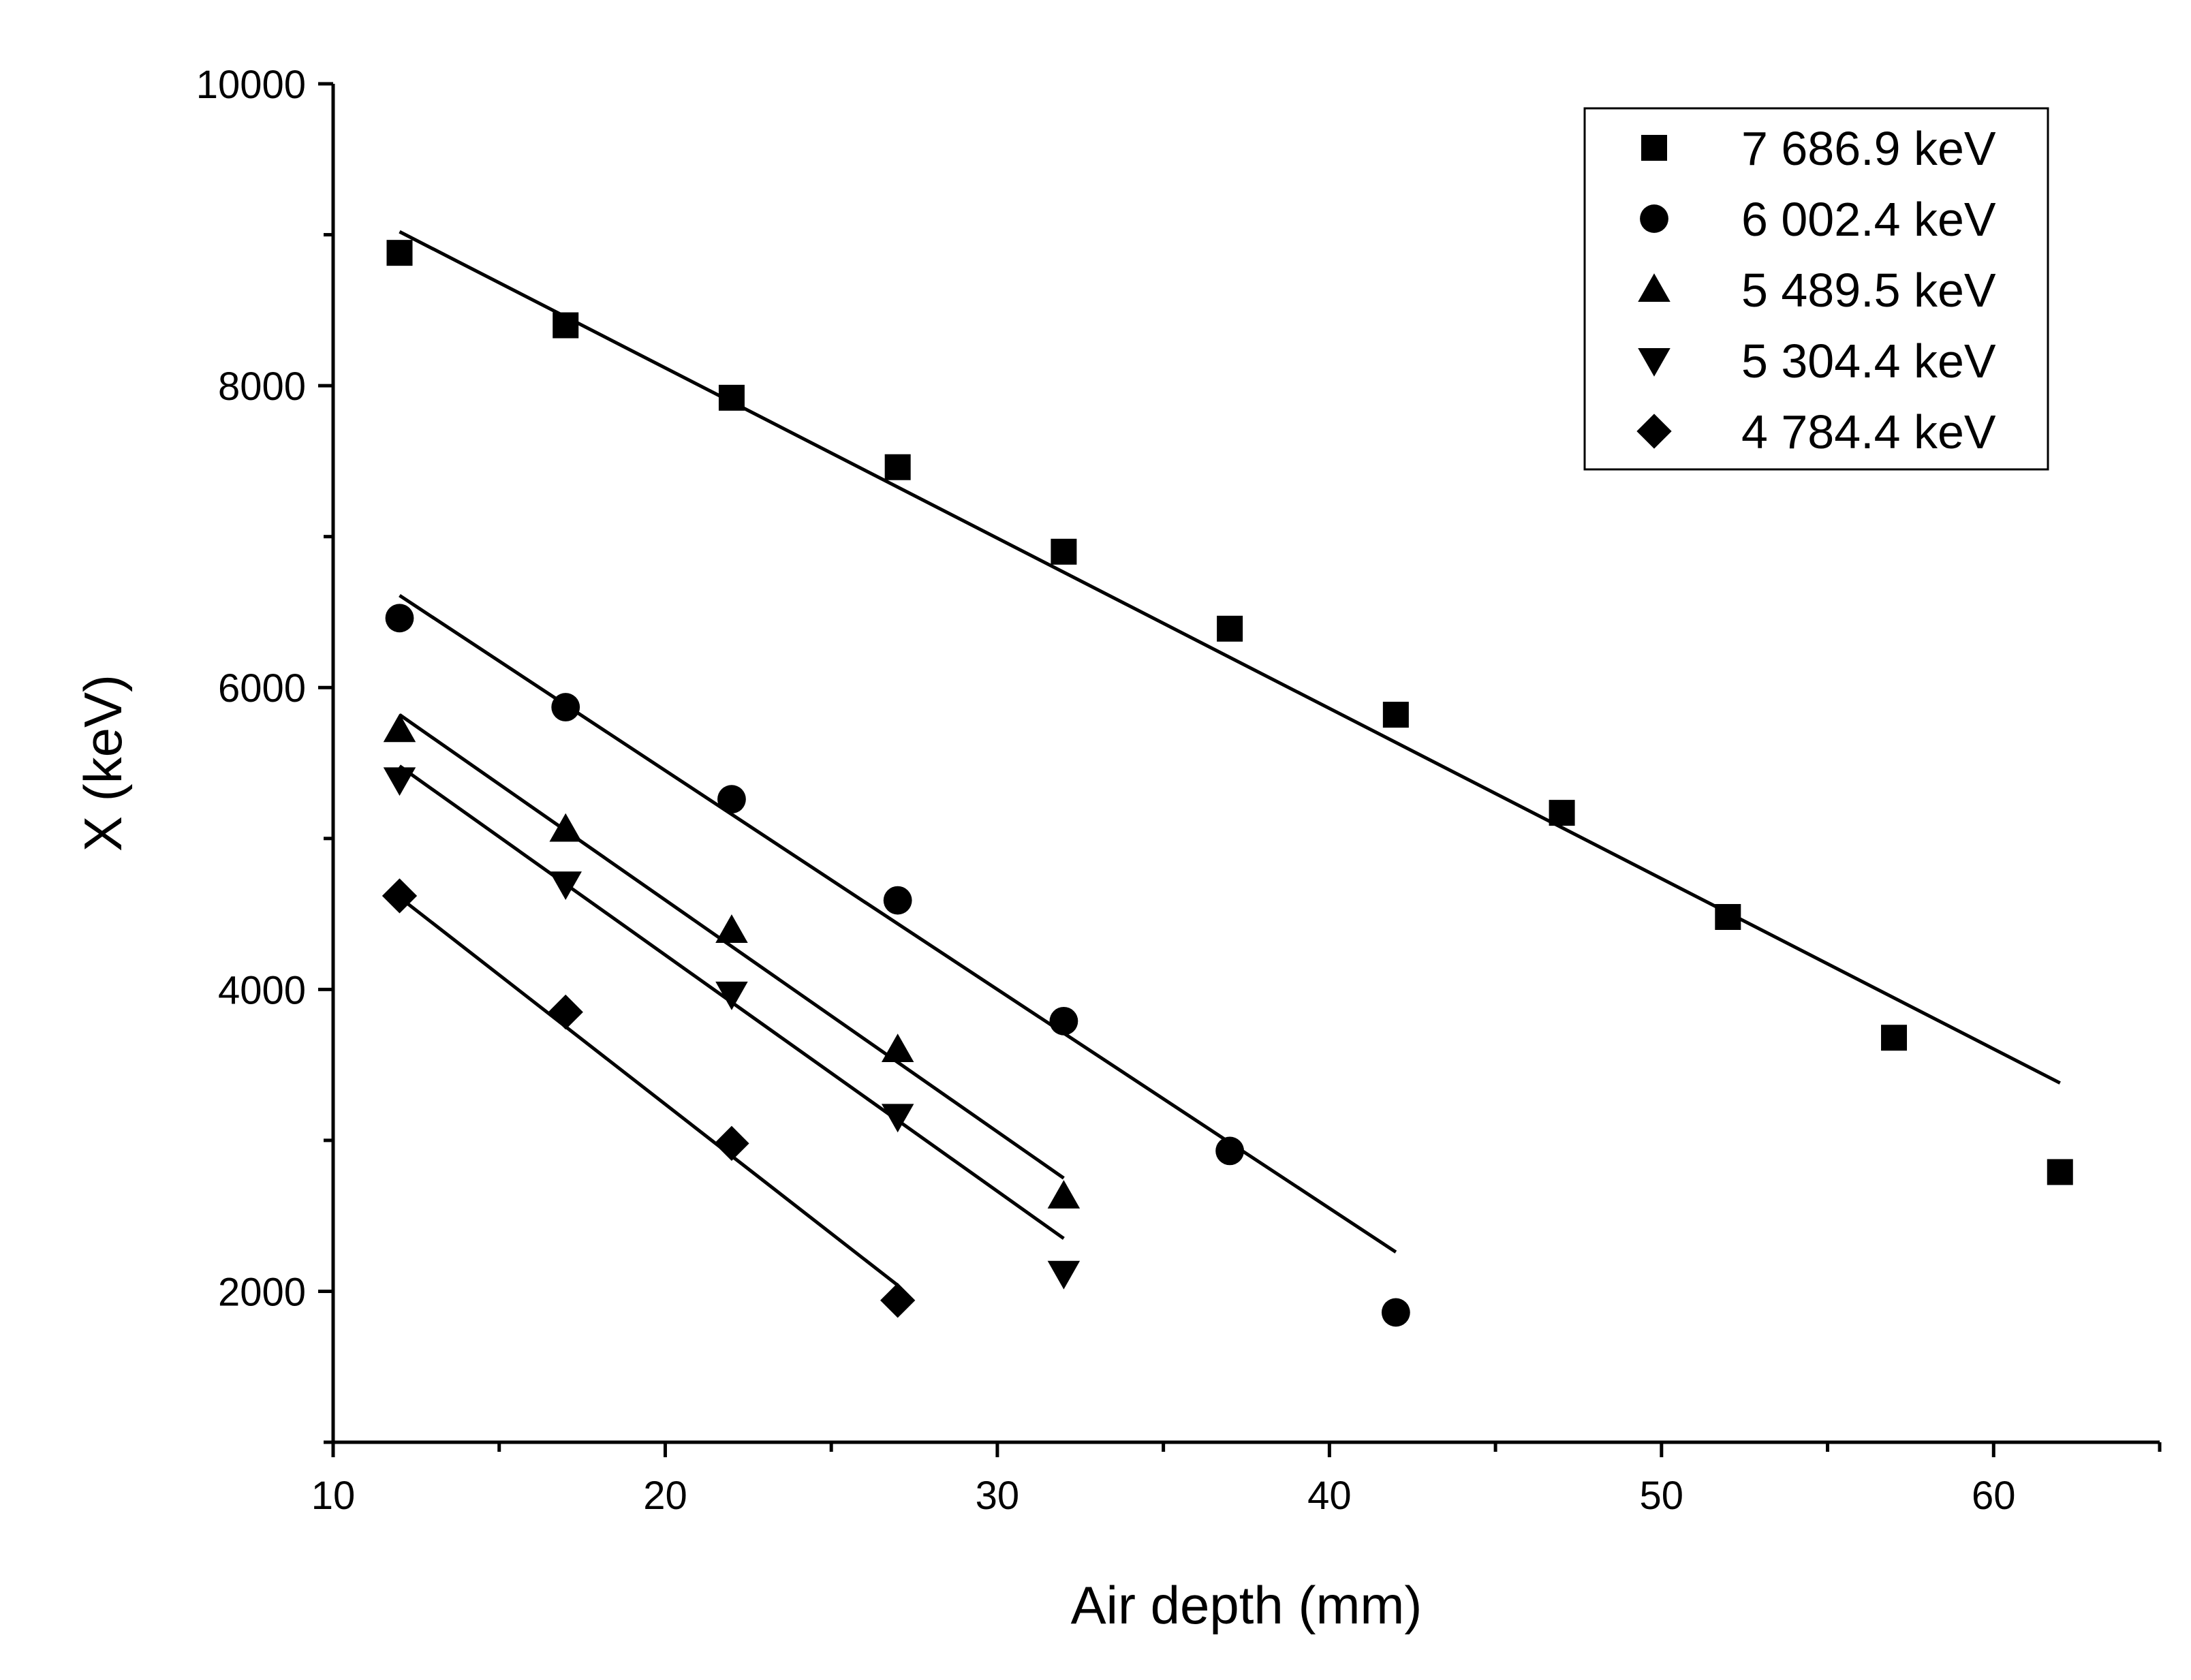  Describe the element at coordinates (1868, 290) in the screenshot. I see `legend-label: 5 489.5 keV` at that location.